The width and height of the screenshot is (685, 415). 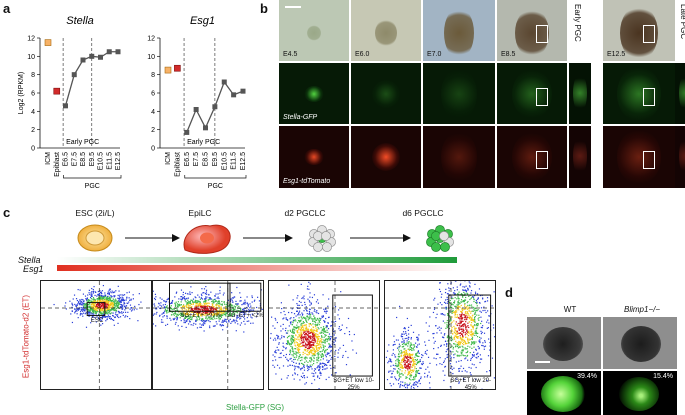 What do you see at coordinates (440, 238) in the screenshot?
I see `d6-pgclc-cluster-icon` at bounding box center [440, 238].